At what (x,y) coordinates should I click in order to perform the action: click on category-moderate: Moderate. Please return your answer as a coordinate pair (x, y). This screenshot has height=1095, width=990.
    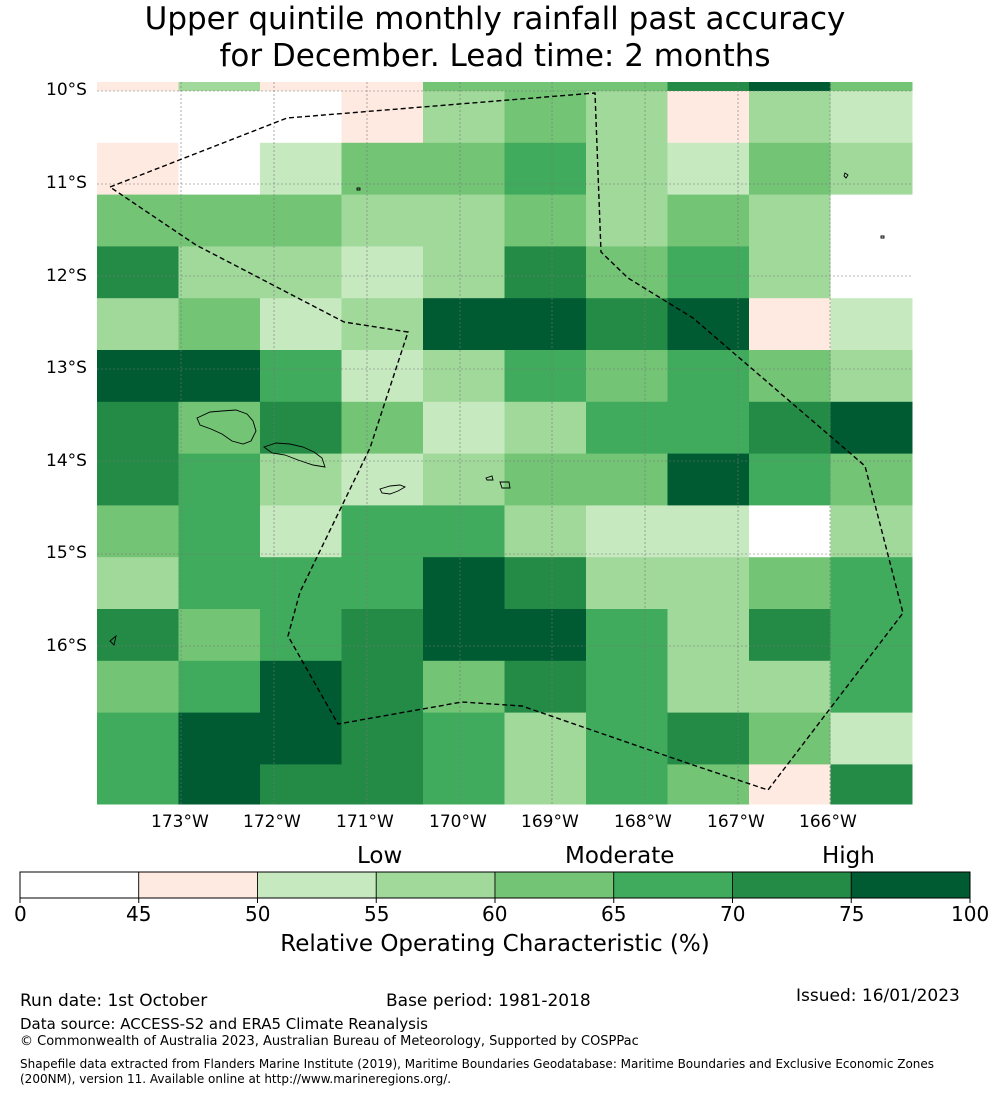
    Looking at the image, I should click on (620, 856).